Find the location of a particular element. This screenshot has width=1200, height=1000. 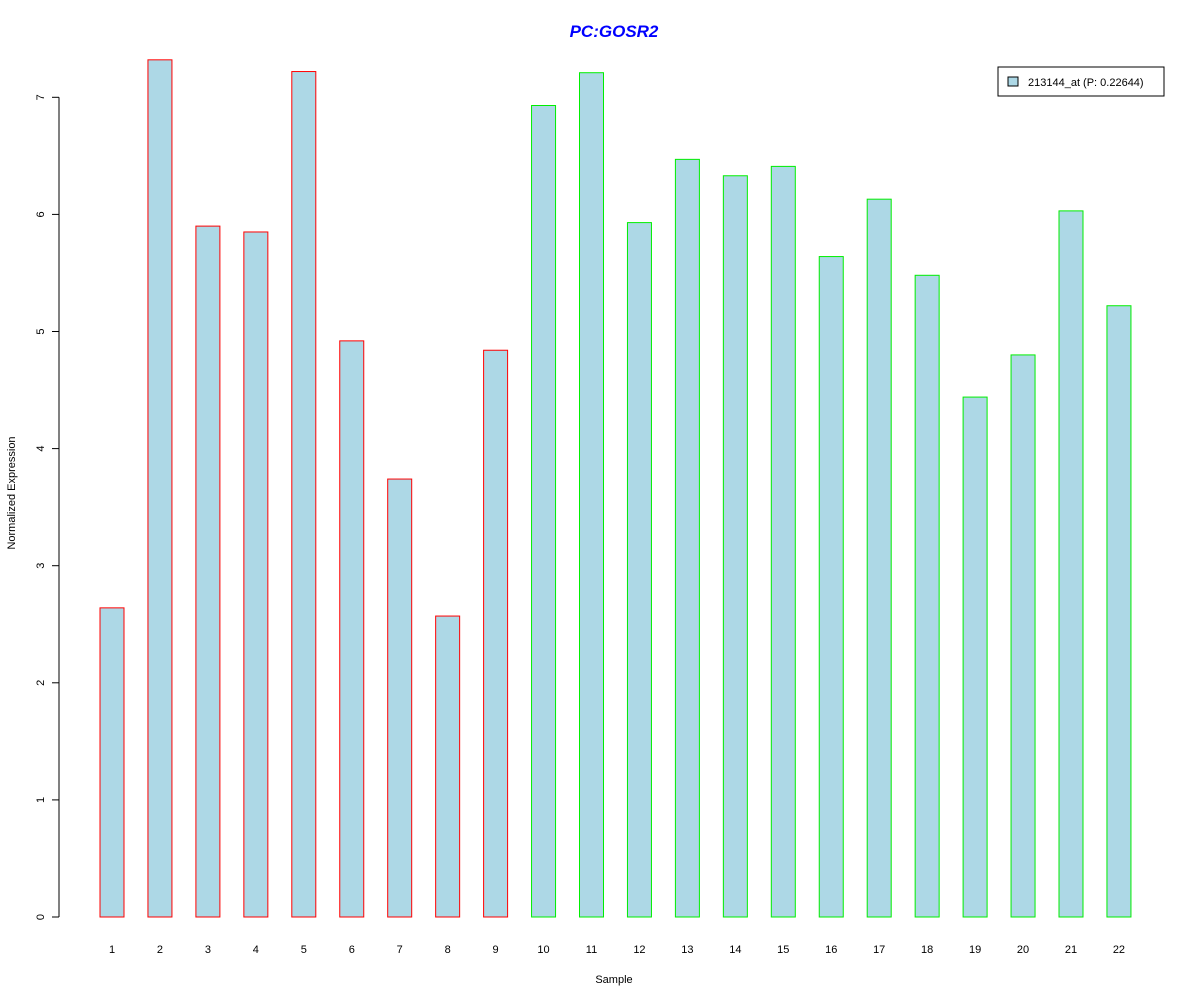

x-tick-label: 8 is located at coordinates (448, 950).